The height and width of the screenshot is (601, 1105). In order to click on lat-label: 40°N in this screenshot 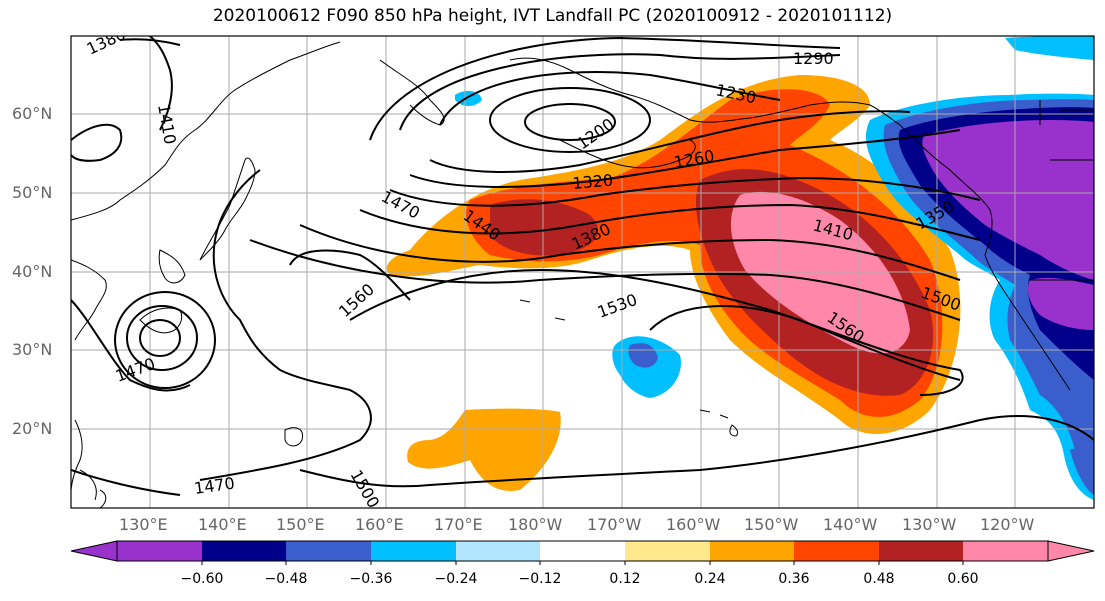, I will do `click(32, 271)`.